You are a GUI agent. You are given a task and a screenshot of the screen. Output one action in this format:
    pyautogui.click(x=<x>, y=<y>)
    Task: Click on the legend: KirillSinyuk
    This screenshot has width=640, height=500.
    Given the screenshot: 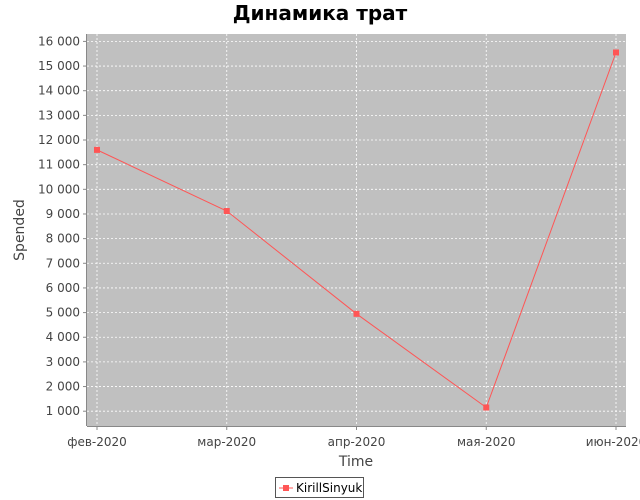 What is the action you would take?
    pyautogui.click(x=319, y=487)
    